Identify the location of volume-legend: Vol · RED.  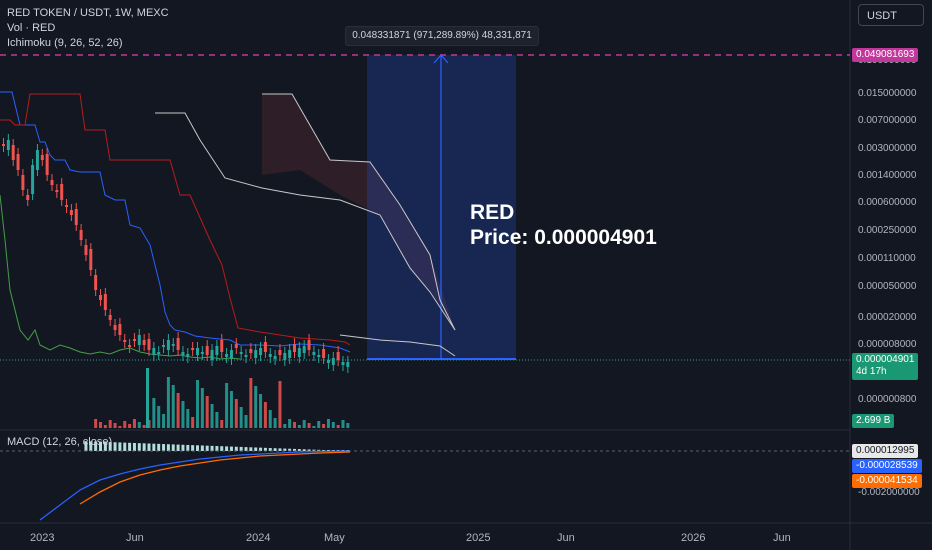
(31, 28).